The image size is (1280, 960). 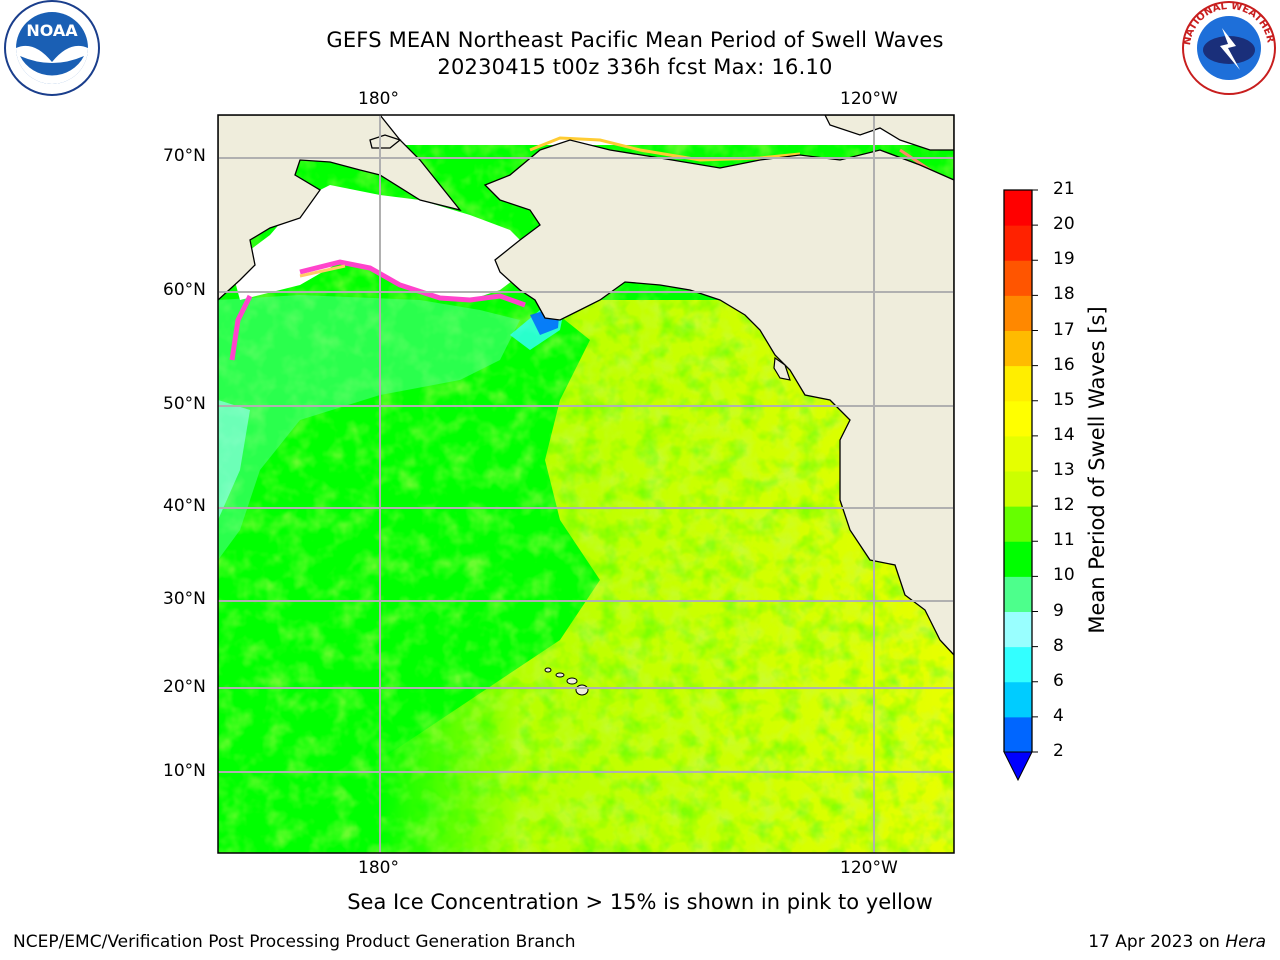 I want to click on colorbar-tick-label: 8, so click(x=1058, y=645).